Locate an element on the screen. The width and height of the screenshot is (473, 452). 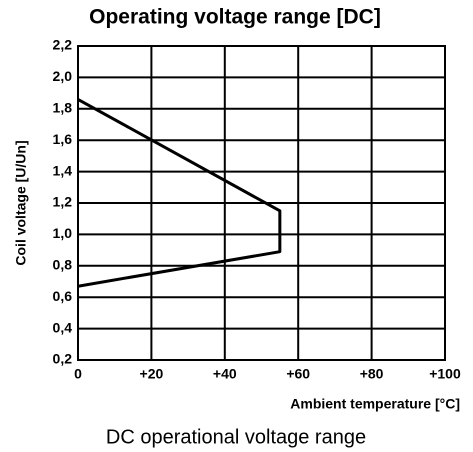
x-tick-label: +40 is located at coordinates (225, 374).